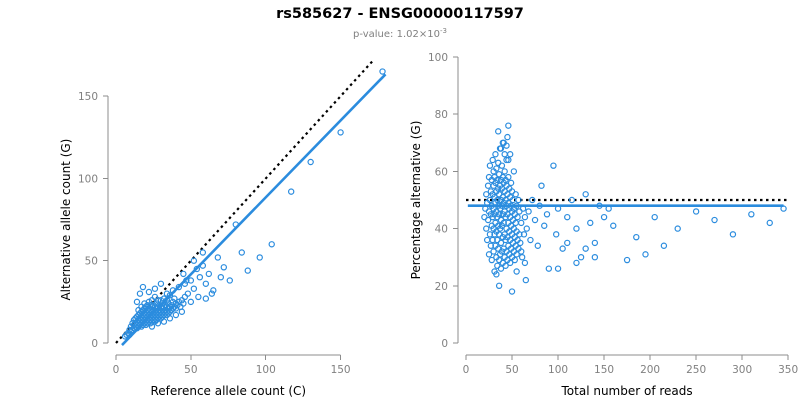  Describe the element at coordinates (438, 58) in the screenshot. I see `y-tick-label: 100` at that location.